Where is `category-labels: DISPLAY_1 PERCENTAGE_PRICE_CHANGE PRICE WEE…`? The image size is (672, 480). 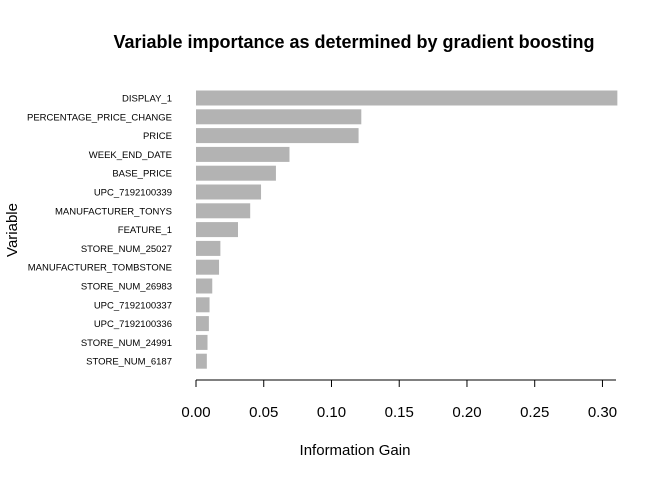 category-labels: DISPLAY_1 PERCENTAGE_PRICE_CHANGE PRICE WEE… is located at coordinates (99, 231).